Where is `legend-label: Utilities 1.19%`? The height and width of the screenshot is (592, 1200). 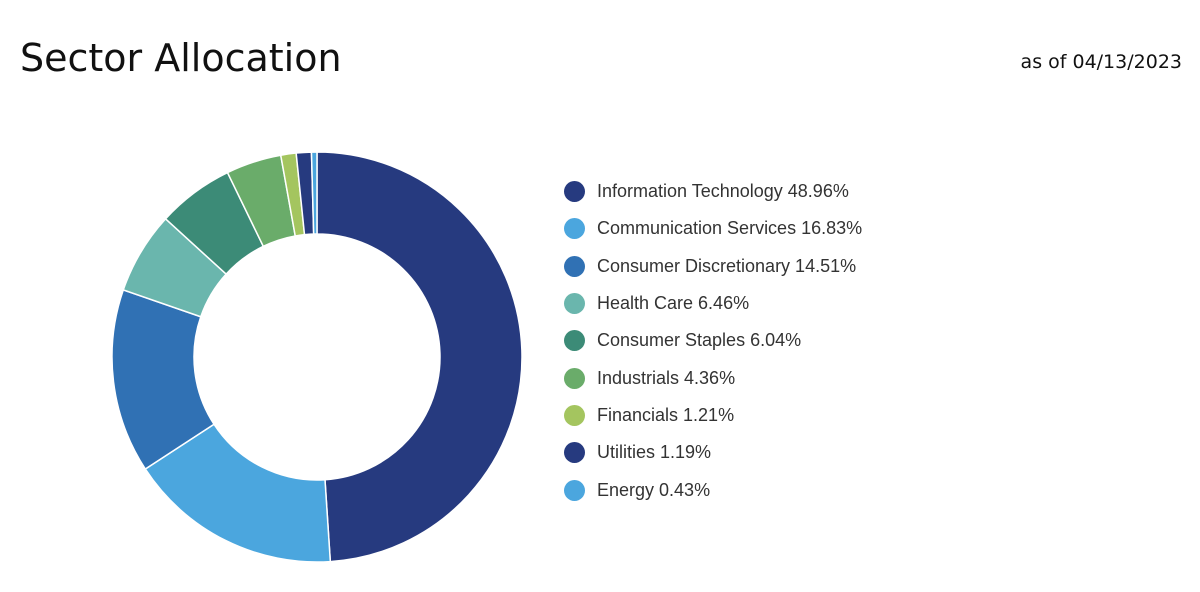
legend-label: Utilities 1.19% is located at coordinates (654, 452).